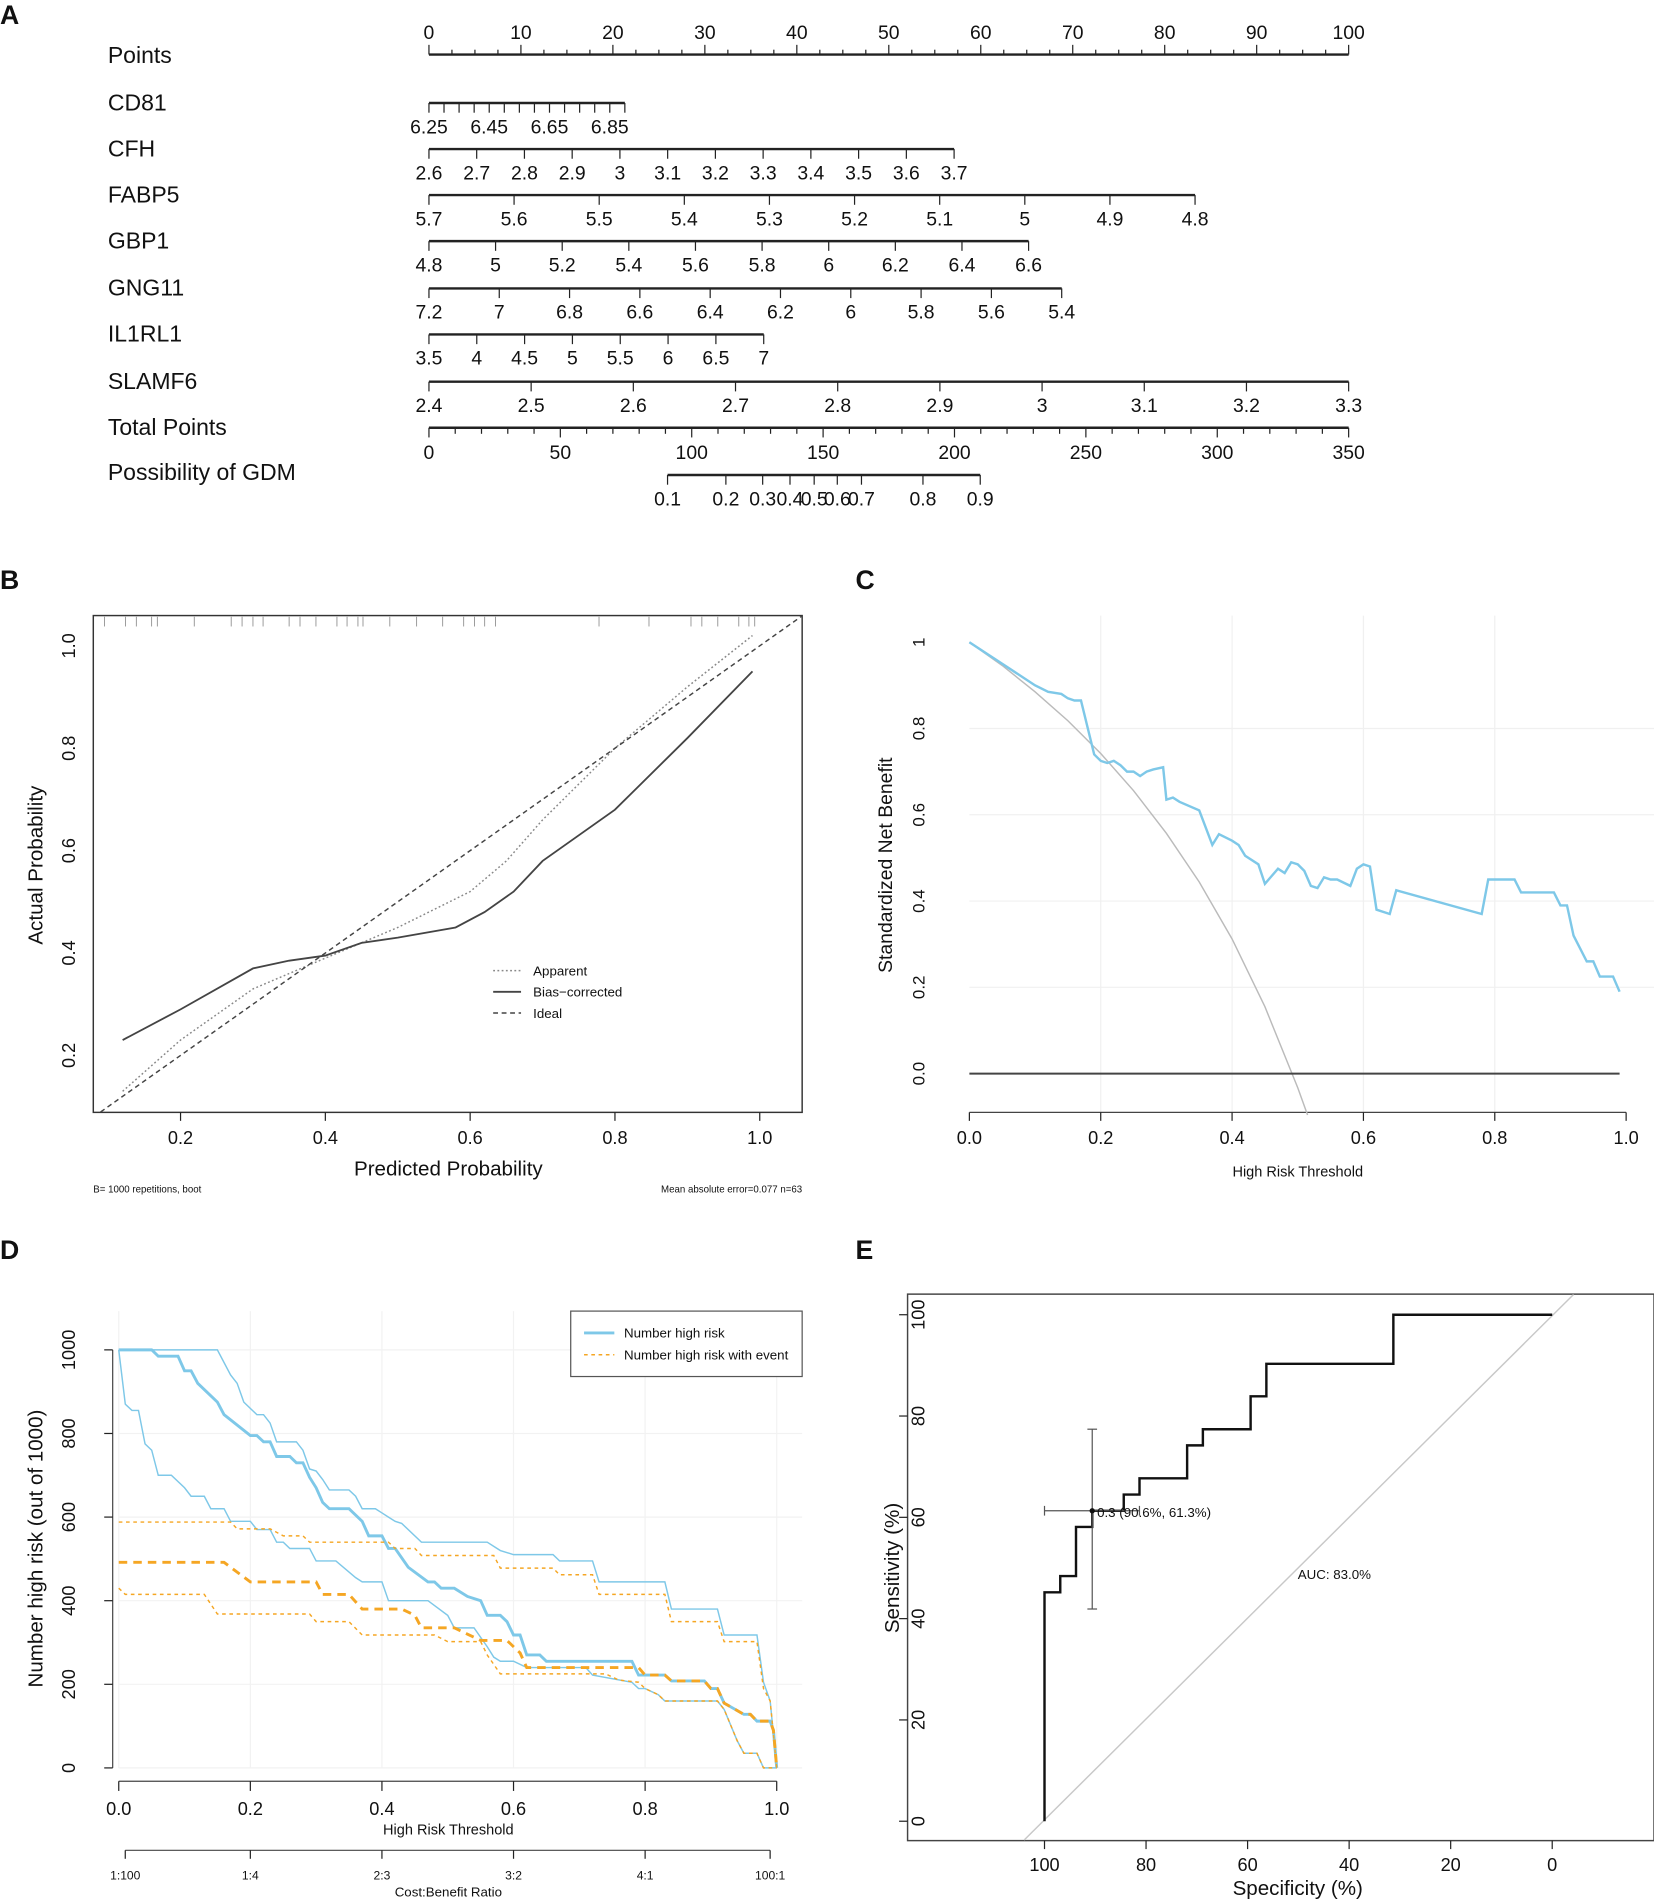 Image resolution: width=1654 pixels, height=1900 pixels. Describe the element at coordinates (381, 1809) in the screenshot. I see `x-tick-label: 0.4` at that location.